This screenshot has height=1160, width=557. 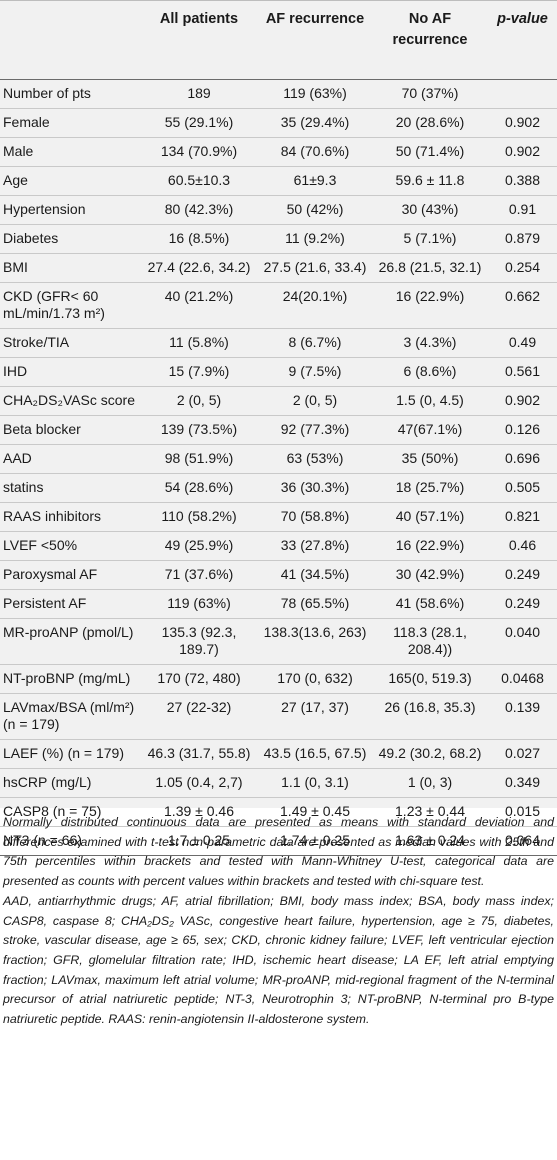 What do you see at coordinates (70, 268) in the screenshot?
I see `row-label: BMI` at bounding box center [70, 268].